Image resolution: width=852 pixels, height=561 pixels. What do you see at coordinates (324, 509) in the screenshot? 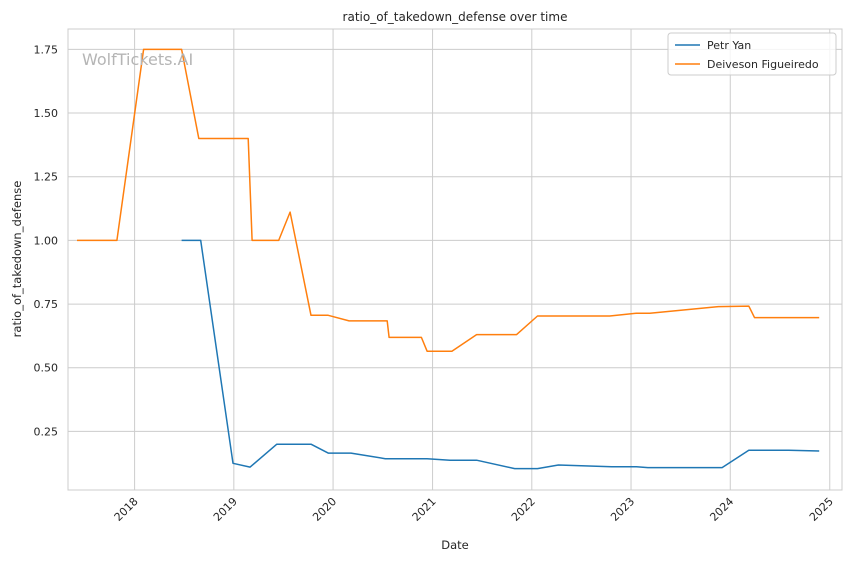
I see `x-tick-label: 2020` at bounding box center [324, 509].